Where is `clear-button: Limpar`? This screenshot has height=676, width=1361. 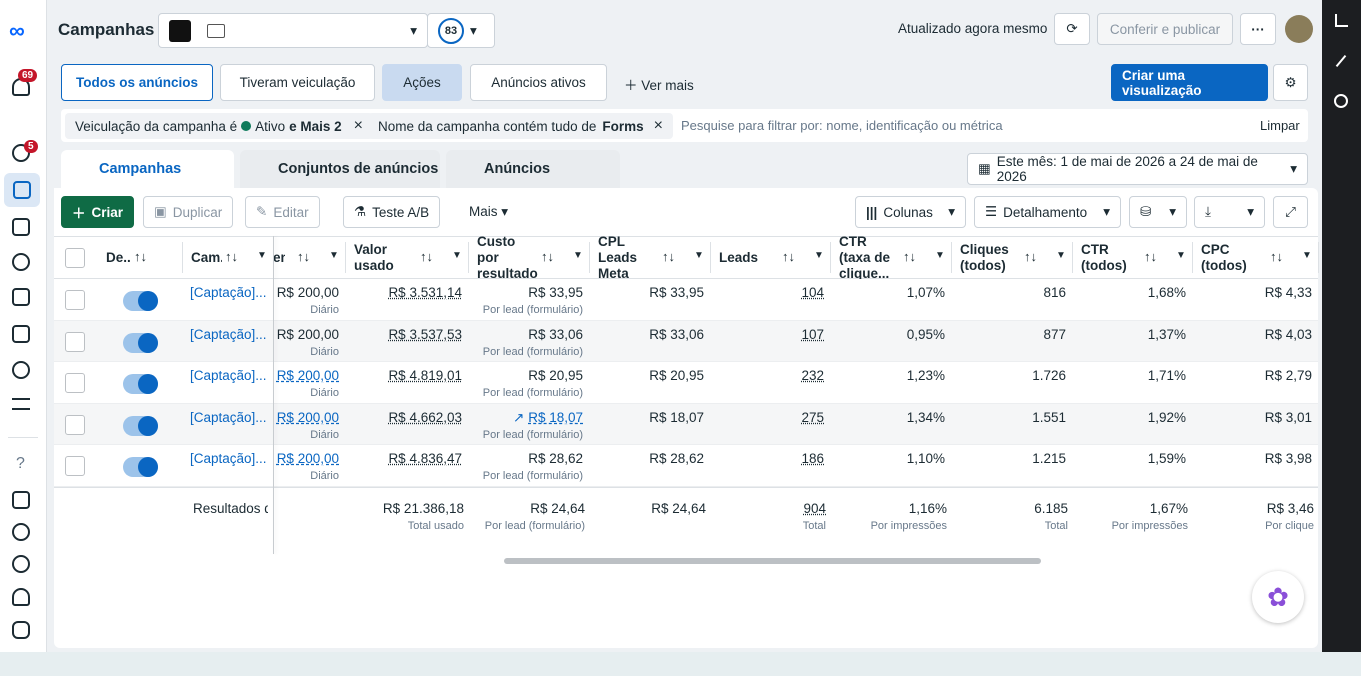 clear-button: Limpar is located at coordinates (1280, 125).